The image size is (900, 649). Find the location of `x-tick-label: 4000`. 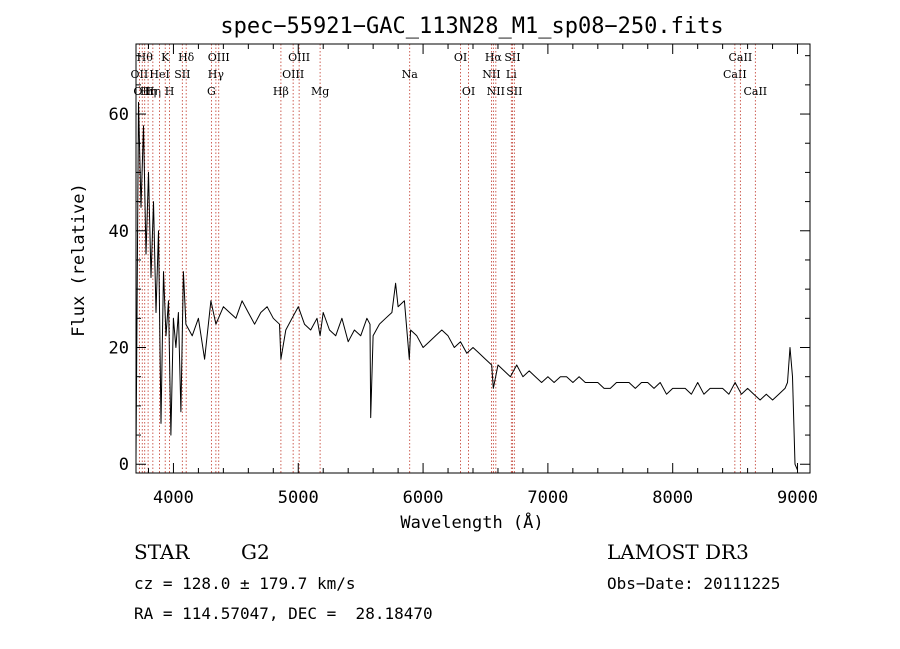

x-tick-label: 4000 is located at coordinates (173, 498).